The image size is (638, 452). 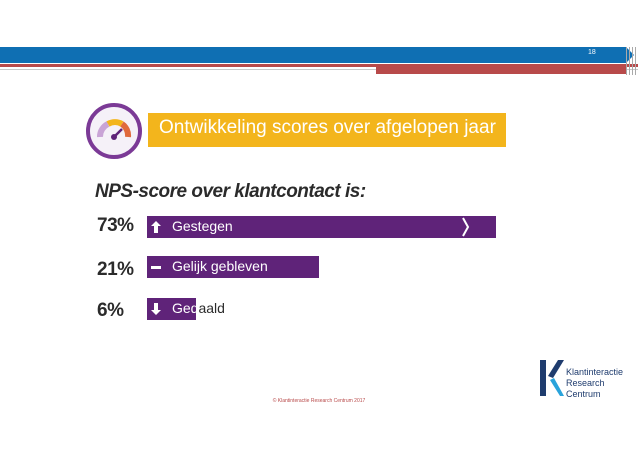 I want to click on category-label-gelijk: Gelijk gebleven, so click(x=220, y=266).